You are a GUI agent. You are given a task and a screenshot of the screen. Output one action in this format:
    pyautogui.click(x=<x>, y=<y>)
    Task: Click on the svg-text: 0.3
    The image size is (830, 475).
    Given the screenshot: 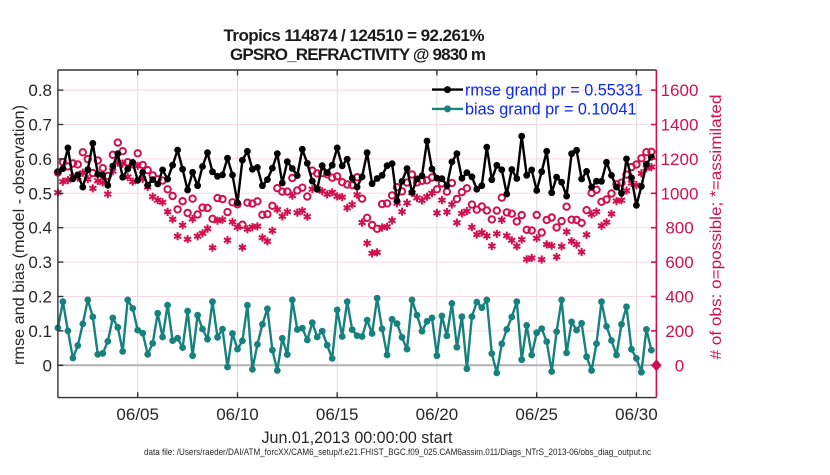 What is the action you would take?
    pyautogui.click(x=40, y=262)
    